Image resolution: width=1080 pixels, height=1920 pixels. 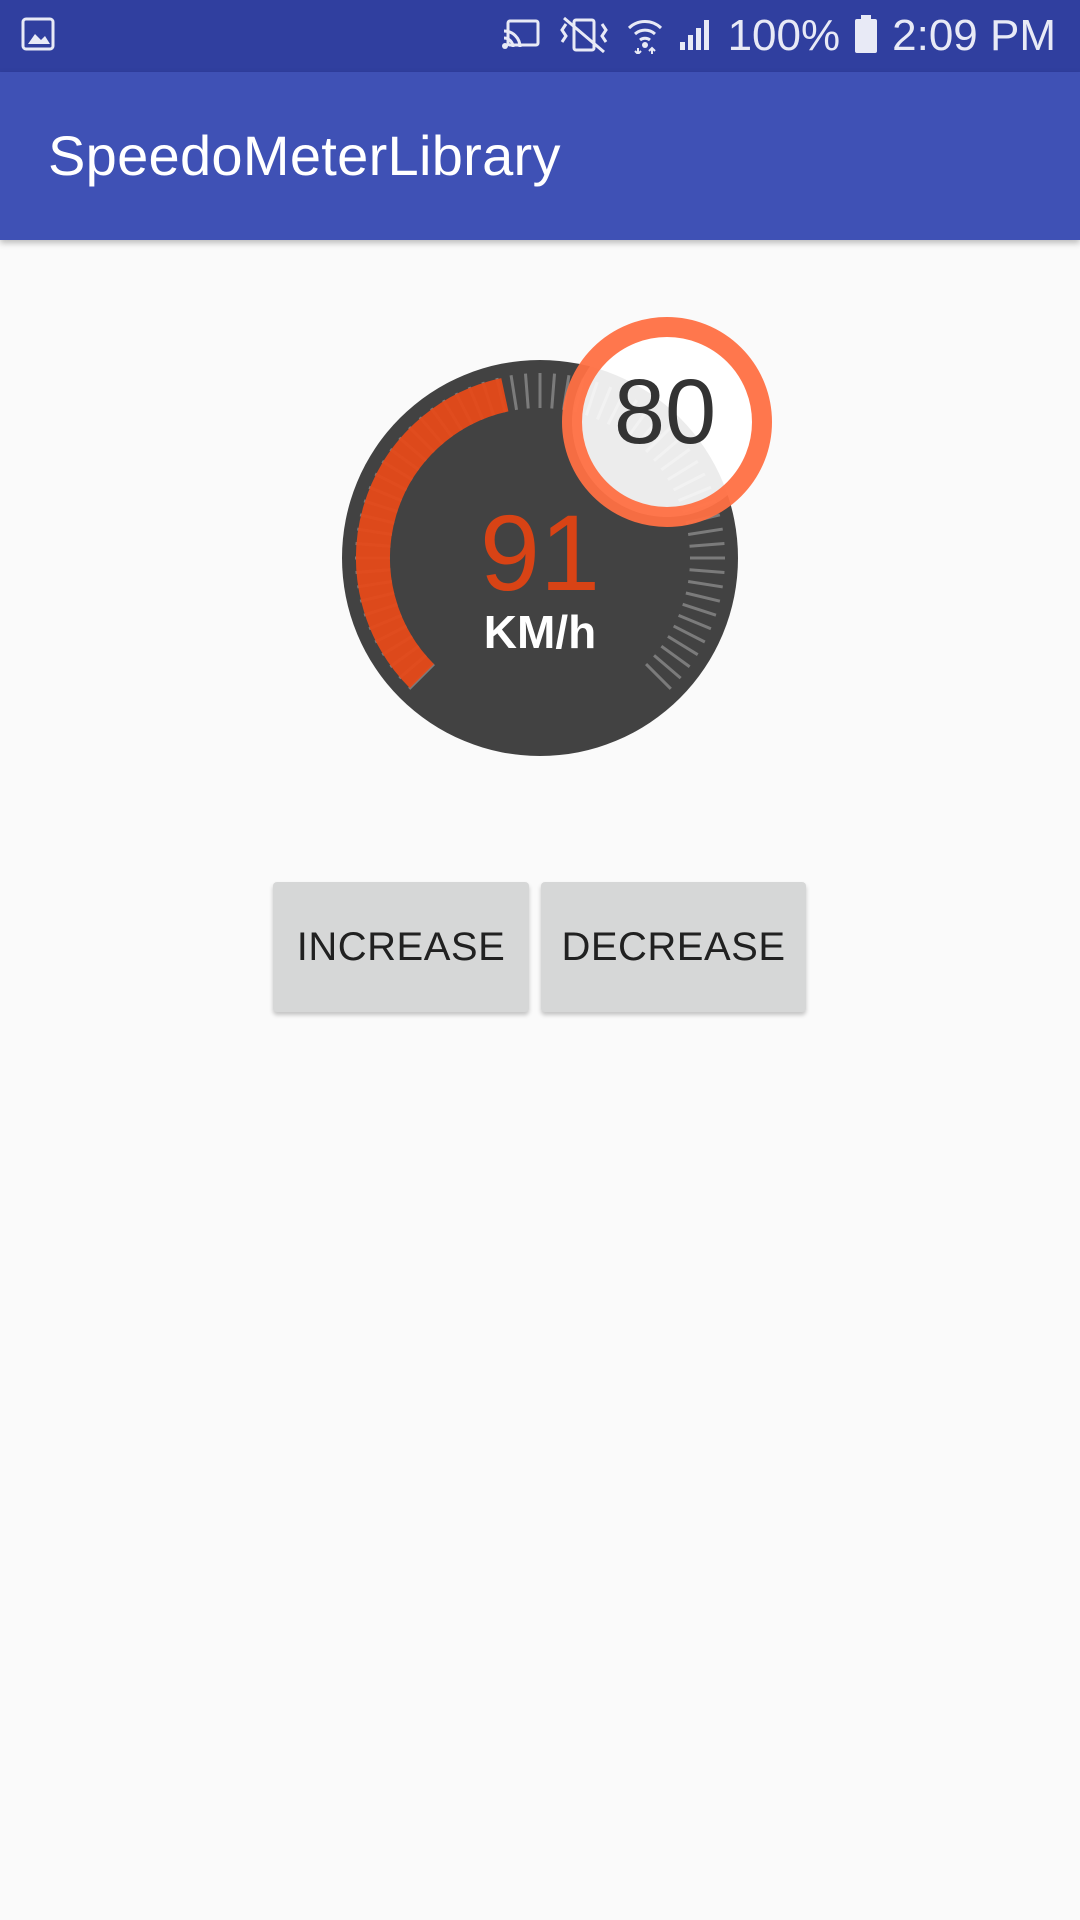 I want to click on battery-percent: 100%, so click(x=784, y=35).